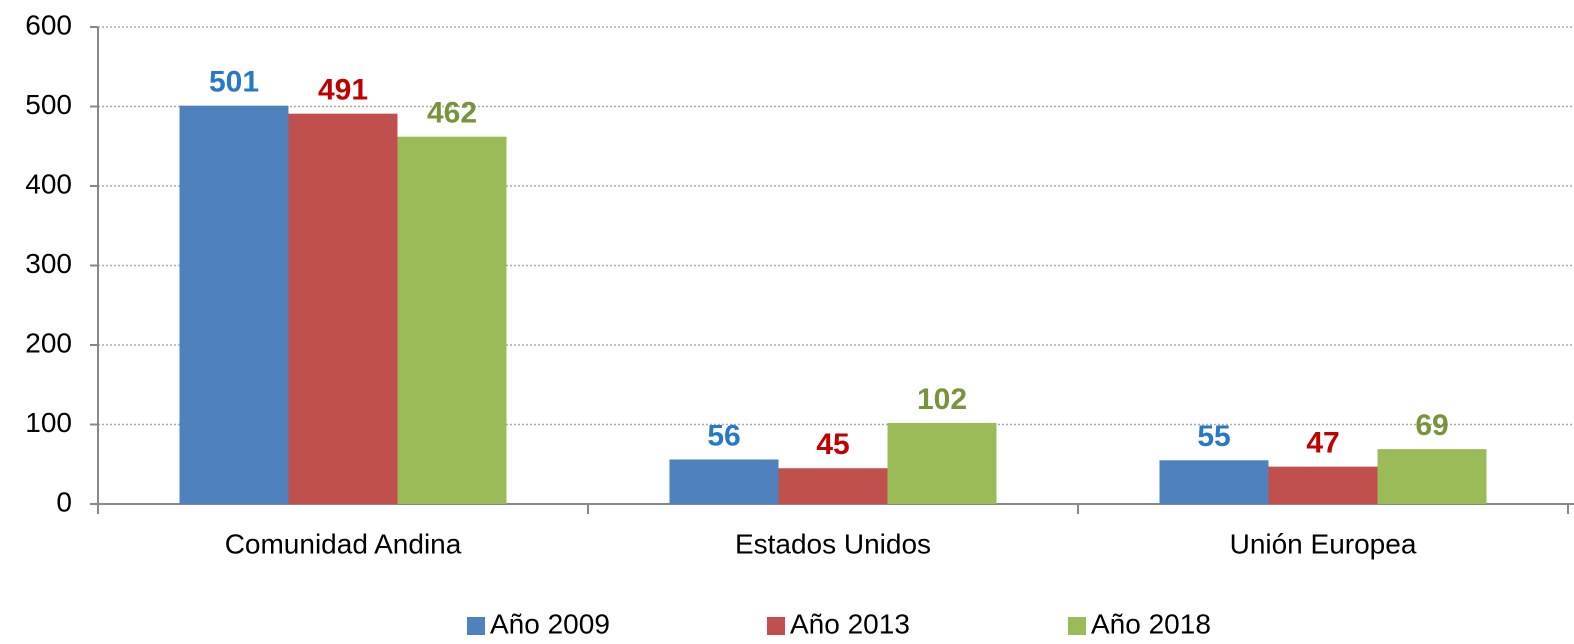 The width and height of the screenshot is (1574, 644). Describe the element at coordinates (48, 24) in the screenshot. I see `y-tick-label: 600` at that location.